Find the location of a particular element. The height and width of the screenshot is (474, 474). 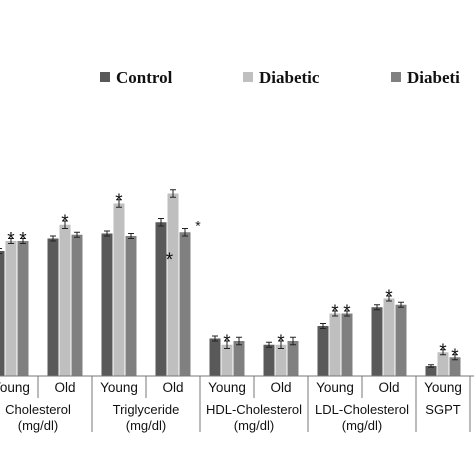

significance-star-0-0-2: * is located at coordinates (23, 240).